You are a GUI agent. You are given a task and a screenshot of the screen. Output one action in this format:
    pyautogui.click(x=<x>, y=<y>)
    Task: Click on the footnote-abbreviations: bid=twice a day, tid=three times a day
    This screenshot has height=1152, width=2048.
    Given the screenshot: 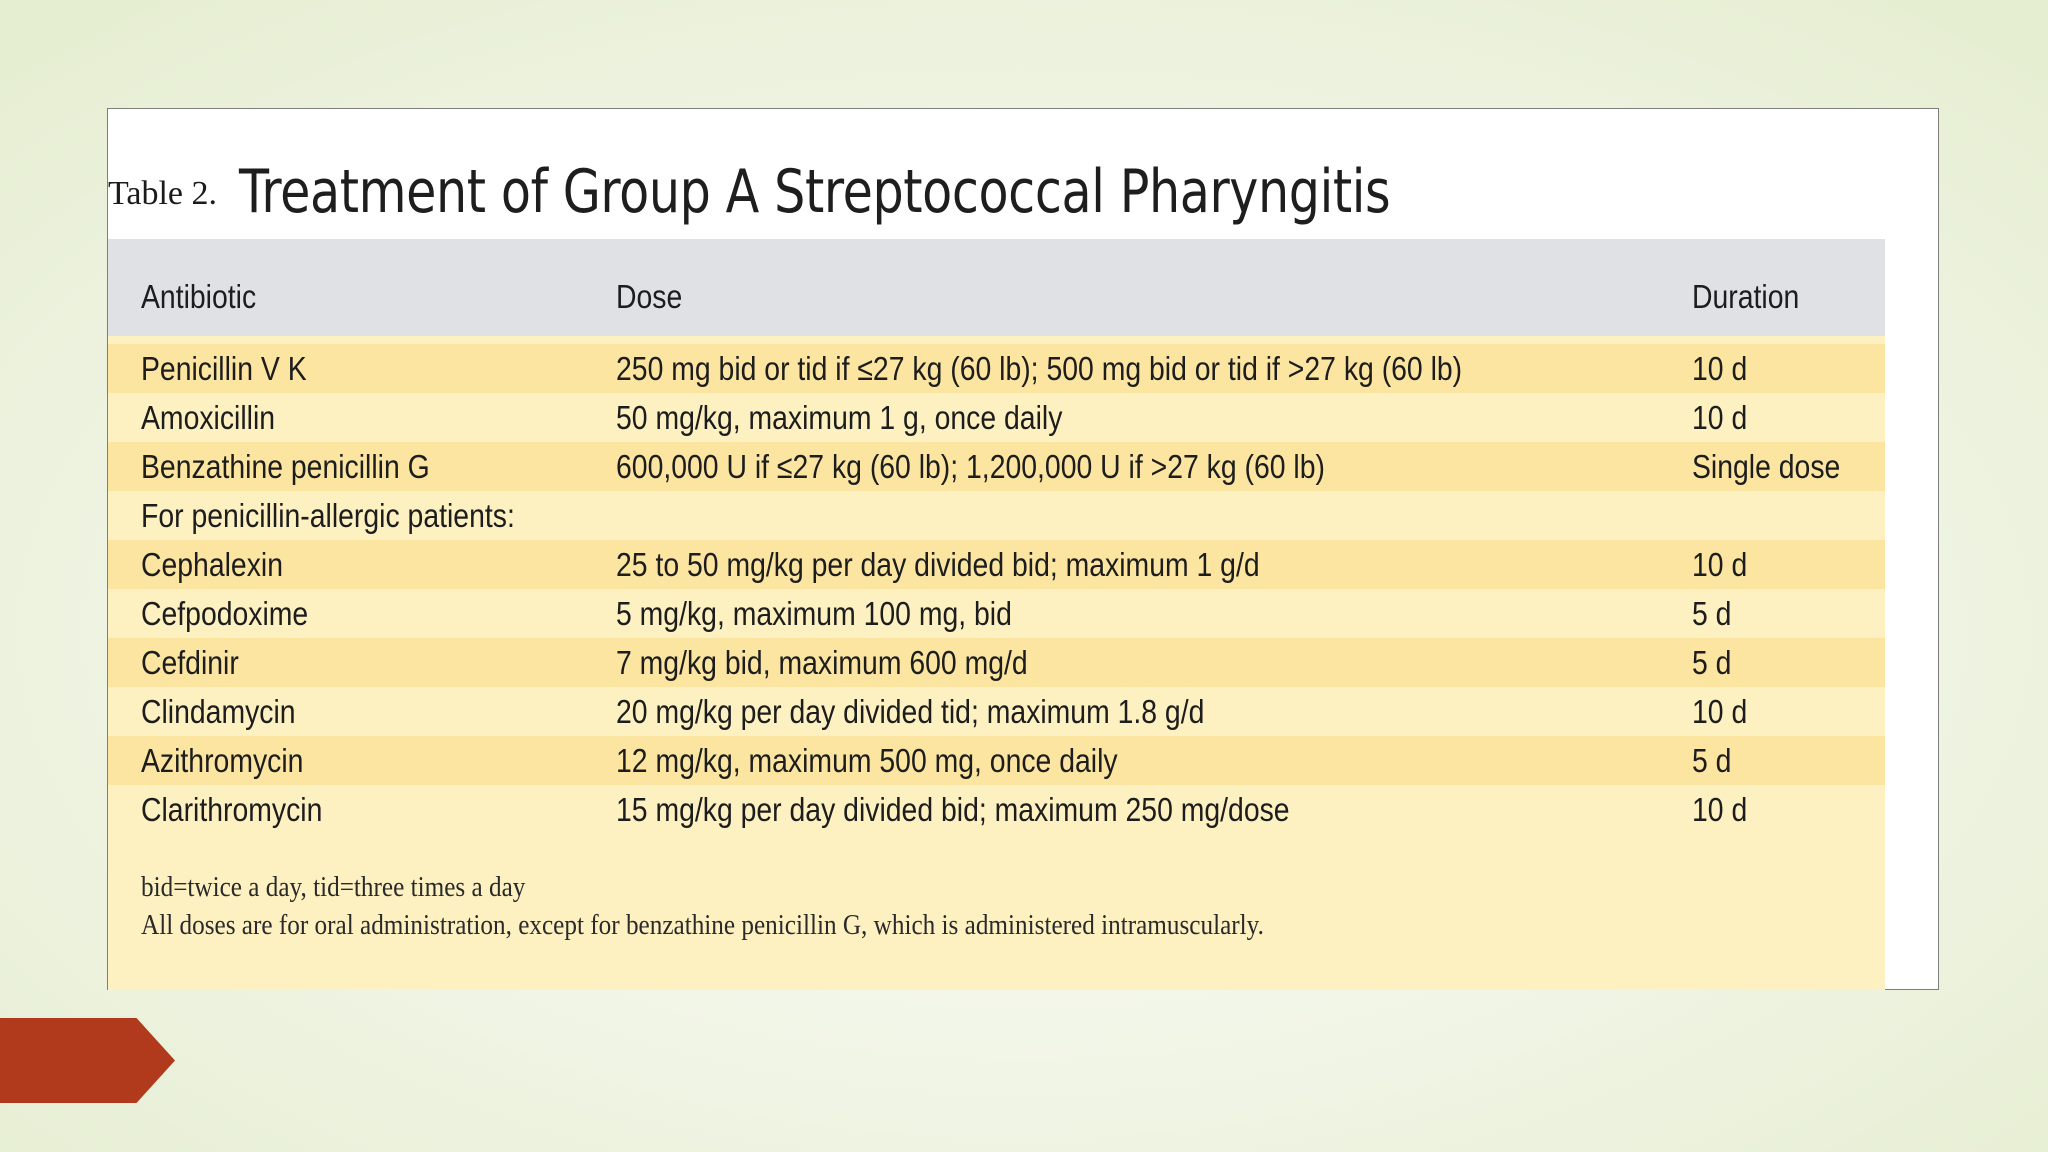 What is the action you would take?
    pyautogui.click(x=333, y=887)
    